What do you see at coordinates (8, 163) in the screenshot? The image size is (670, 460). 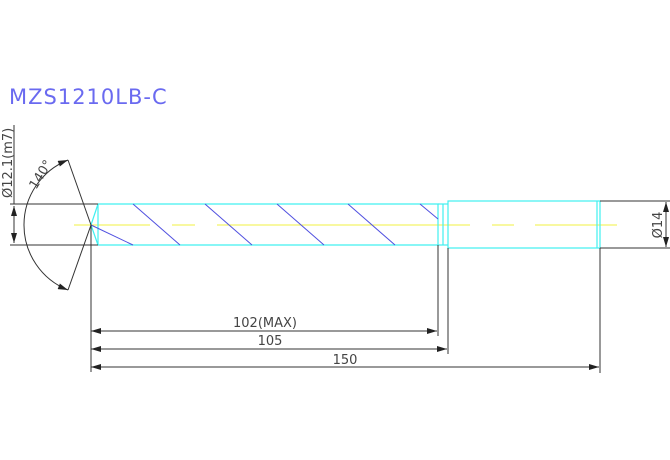 I see `flute-diameter-label: Ø12.1(m7)` at bounding box center [8, 163].